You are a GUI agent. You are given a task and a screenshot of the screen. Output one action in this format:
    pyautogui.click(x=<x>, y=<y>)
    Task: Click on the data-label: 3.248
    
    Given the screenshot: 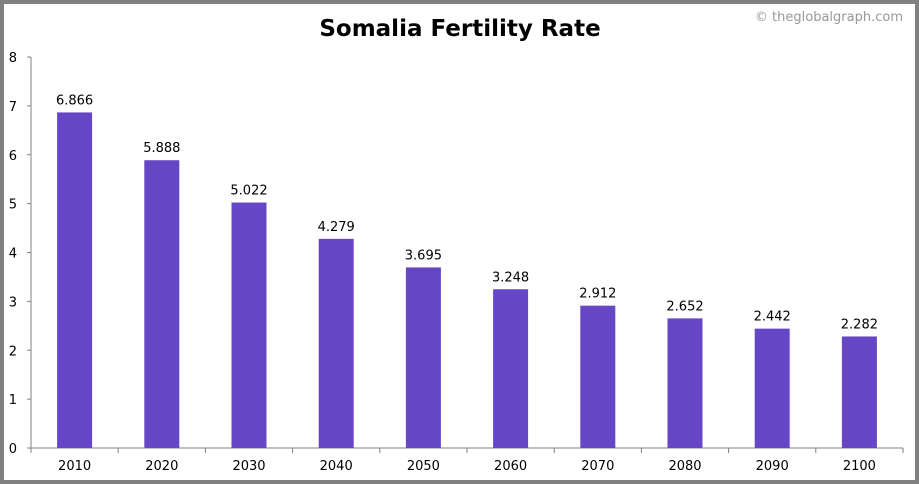 What is the action you would take?
    pyautogui.click(x=510, y=277)
    